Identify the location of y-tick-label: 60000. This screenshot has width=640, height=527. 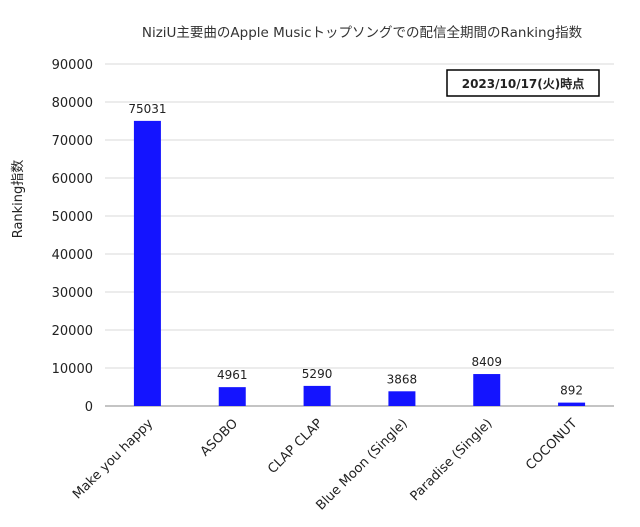
(72, 179).